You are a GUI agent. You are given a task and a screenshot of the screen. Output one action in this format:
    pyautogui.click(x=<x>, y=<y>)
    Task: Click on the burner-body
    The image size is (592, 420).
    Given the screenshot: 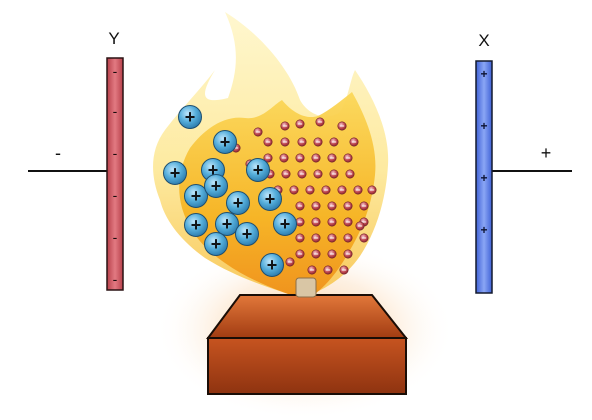 What is the action you would take?
    pyautogui.click(x=307, y=366)
    